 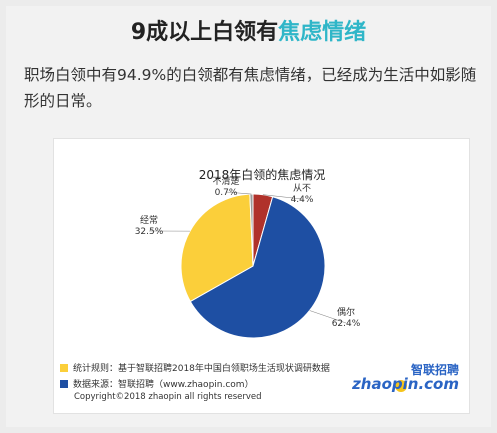 What do you see at coordinates (302, 200) in the screenshot?
I see `slice-value-0: 4.4%` at bounding box center [302, 200].